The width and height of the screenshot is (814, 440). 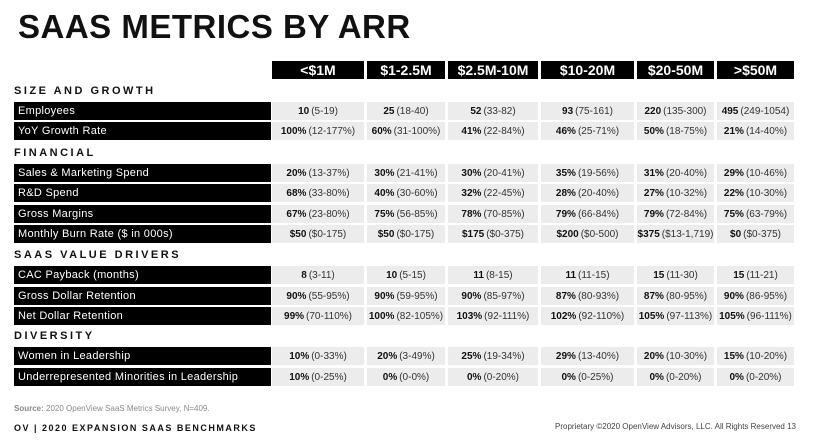 I want to click on cell-range: (97-113%), so click(x=689, y=316).